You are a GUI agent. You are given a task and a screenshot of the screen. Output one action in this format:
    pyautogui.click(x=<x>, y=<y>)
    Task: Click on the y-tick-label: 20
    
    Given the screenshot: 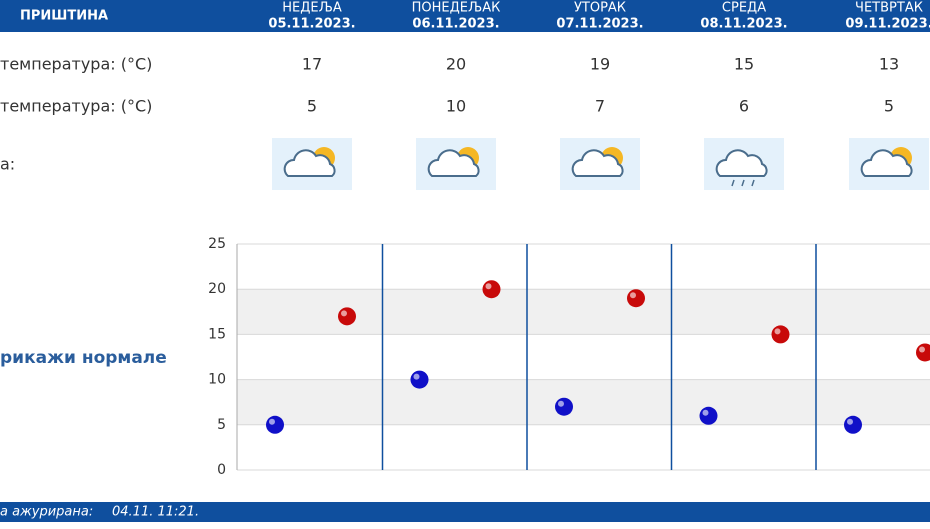 What is the action you would take?
    pyautogui.click(x=217, y=289)
    